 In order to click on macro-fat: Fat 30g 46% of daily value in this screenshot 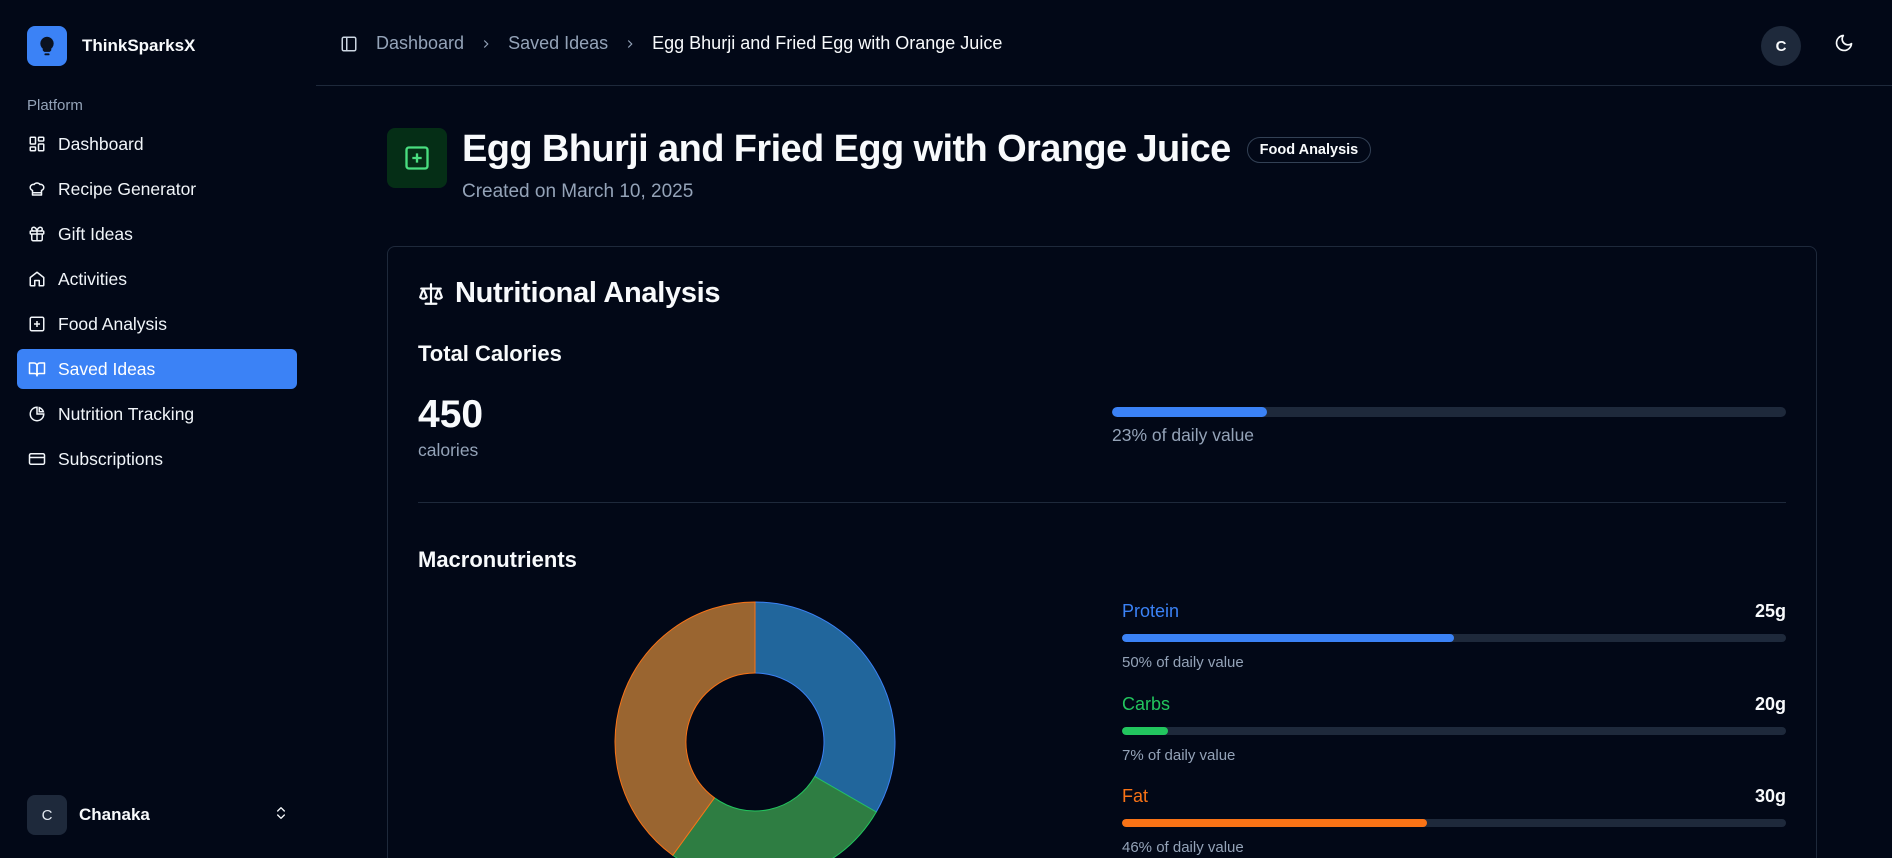, I will do `click(1454, 821)`.